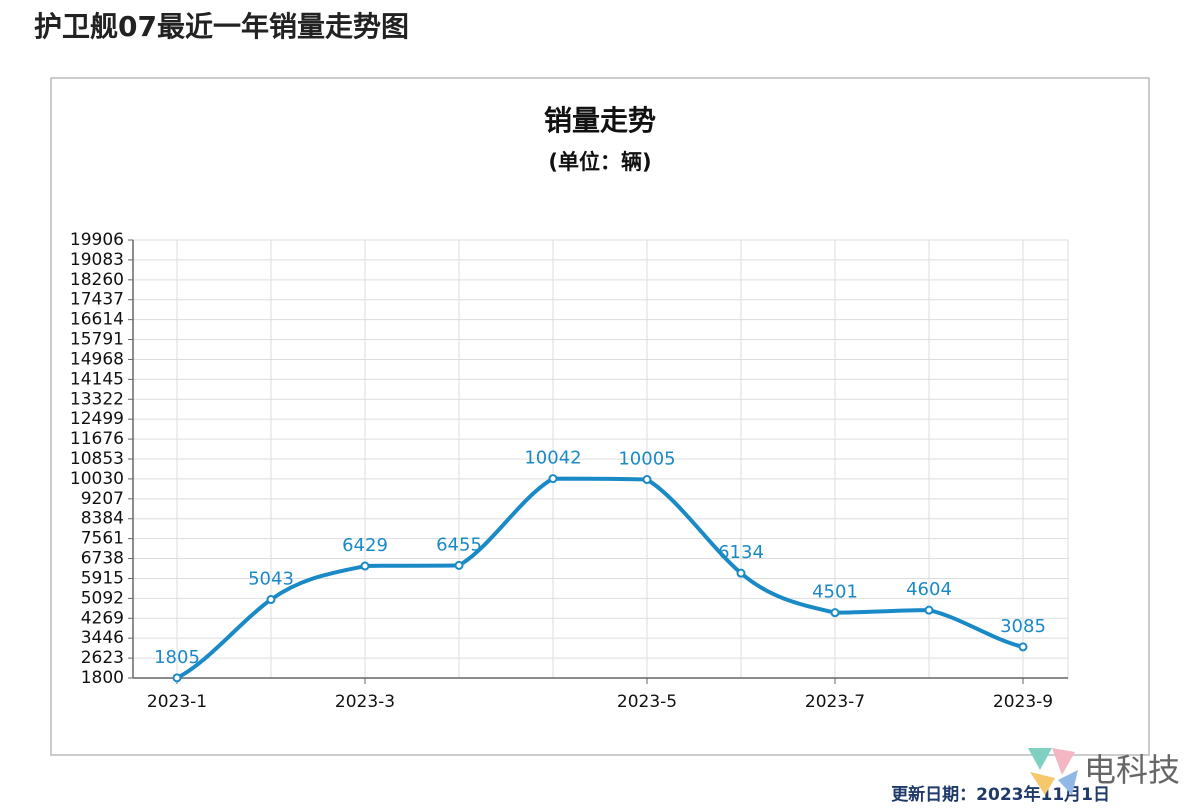 Image resolution: width=1200 pixels, height=808 pixels. Describe the element at coordinates (102, 638) in the screenshot. I see `y-tick-label: 3446` at that location.